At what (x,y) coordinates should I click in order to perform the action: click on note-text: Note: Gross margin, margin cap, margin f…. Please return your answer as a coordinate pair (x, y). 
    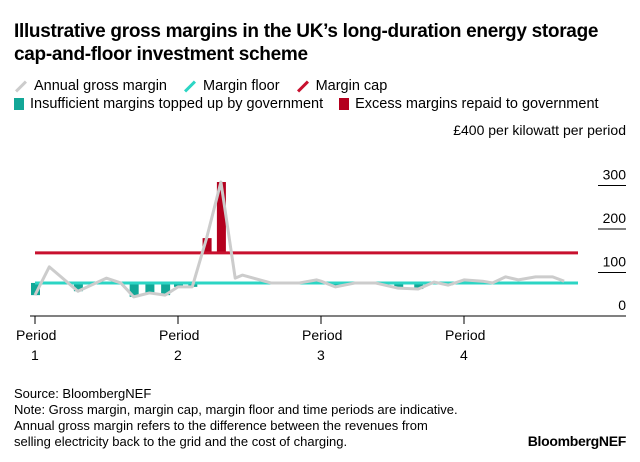
    Looking at the image, I should click on (236, 409).